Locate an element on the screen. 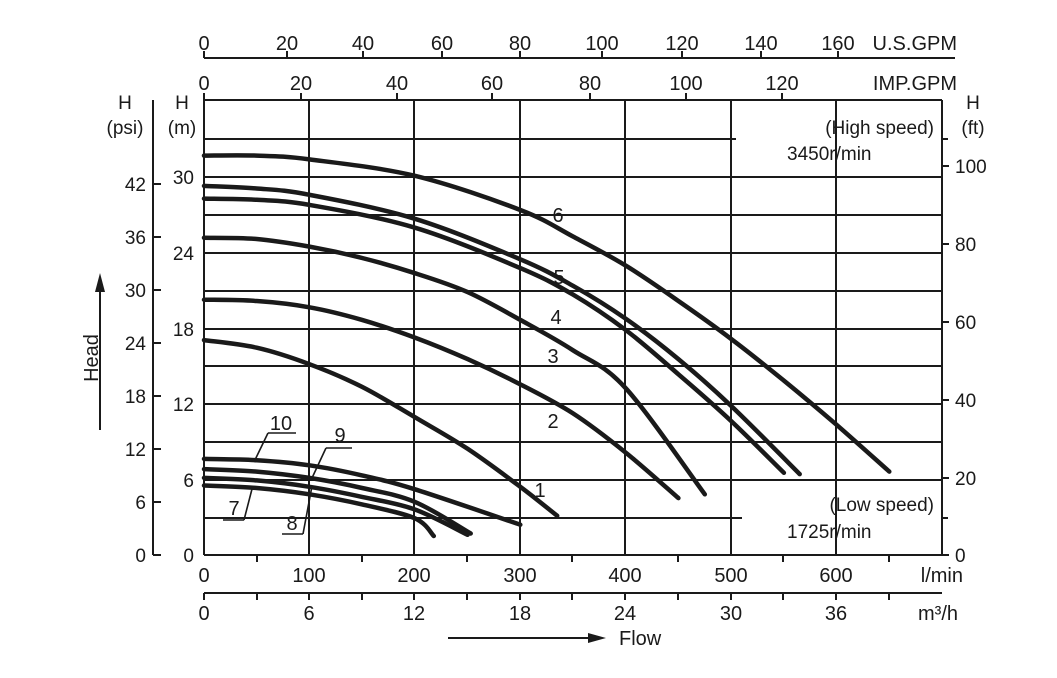  curve-label-6: 6 is located at coordinates (557, 216).